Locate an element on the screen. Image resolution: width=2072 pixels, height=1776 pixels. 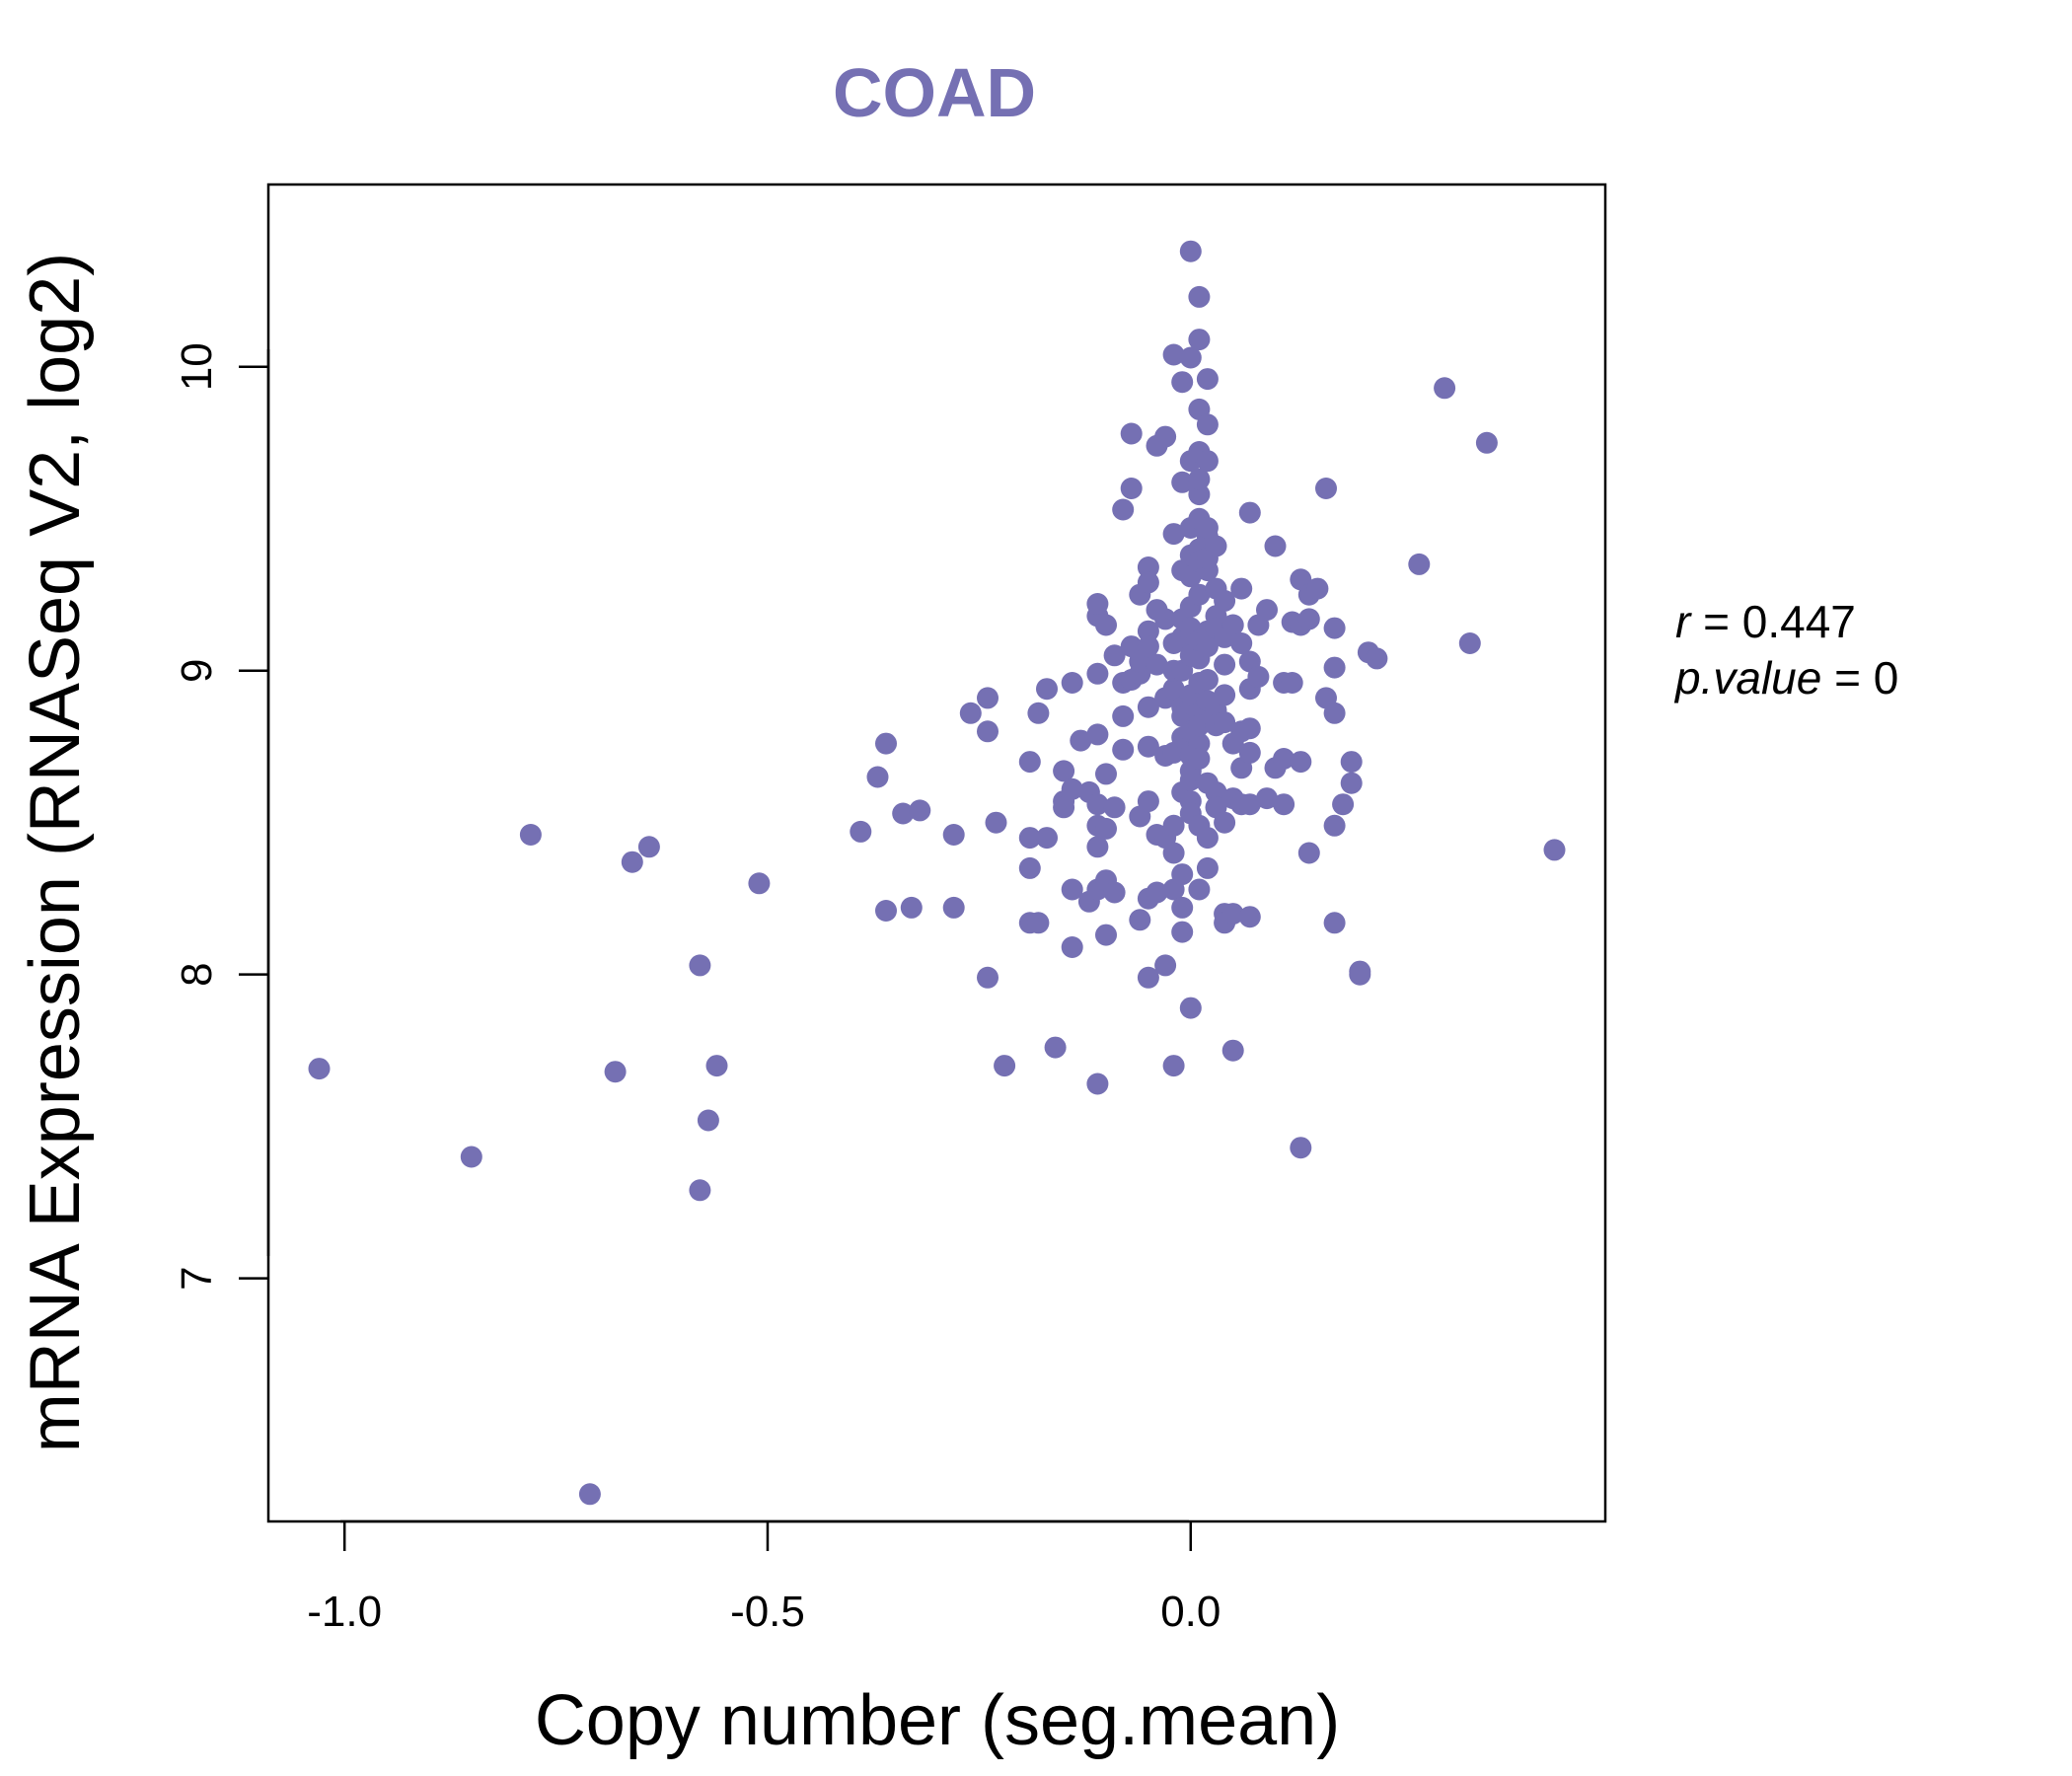
x-tick-label-0: -1.0 is located at coordinates (344, 1612).